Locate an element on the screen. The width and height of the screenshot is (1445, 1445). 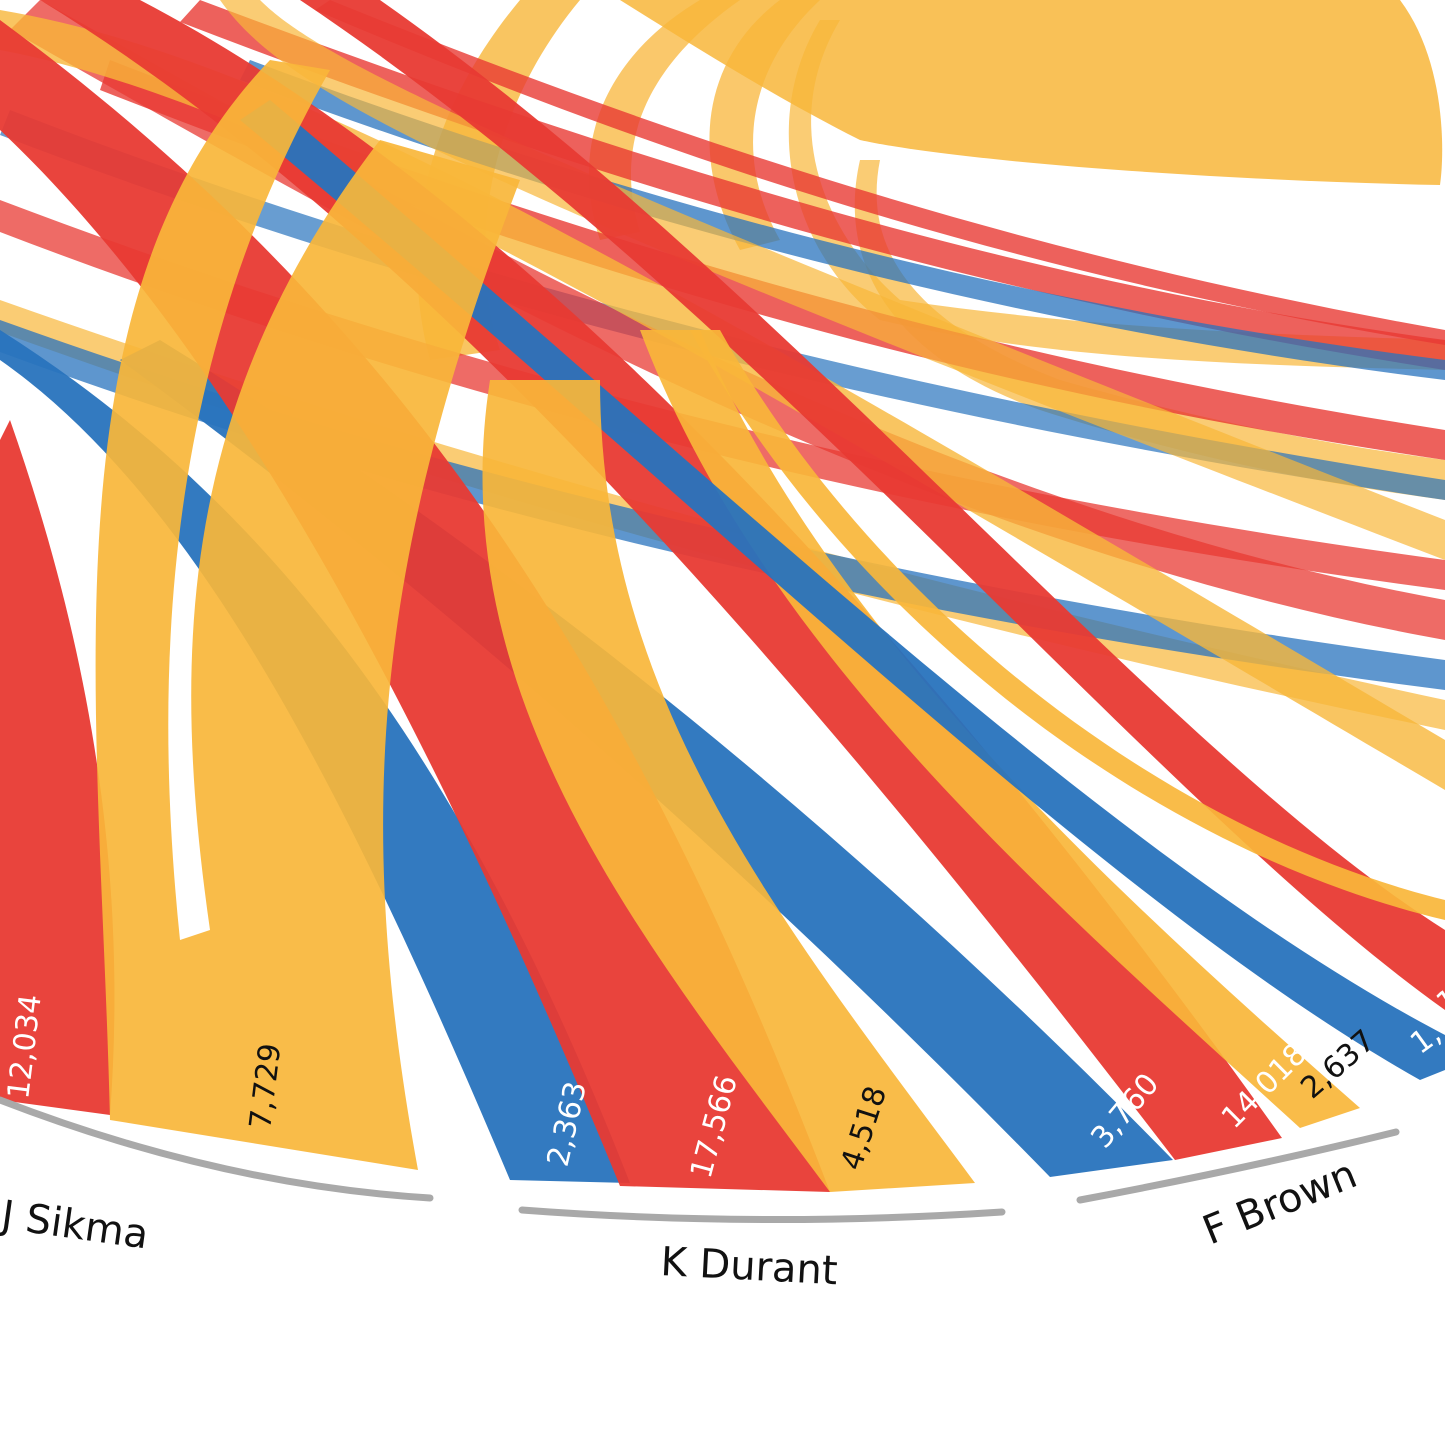
player-label-f-brown: F Brown is located at coordinates (1280, 1202).